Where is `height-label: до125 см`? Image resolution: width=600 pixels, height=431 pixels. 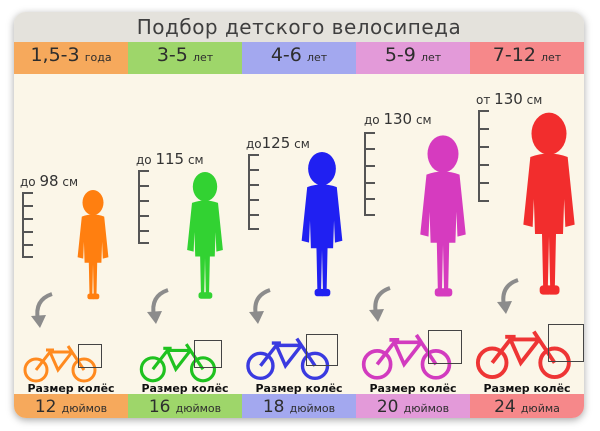 height-label: до125 см is located at coordinates (278, 143).